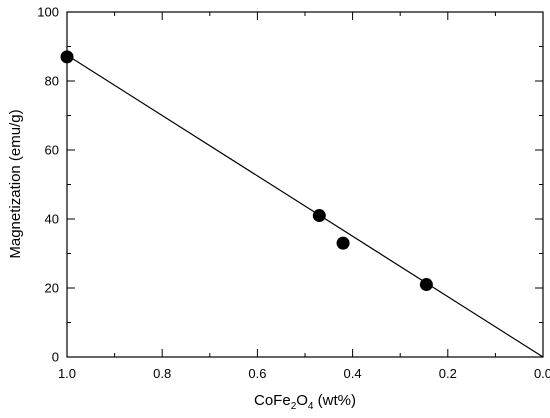  What do you see at coordinates (353, 373) in the screenshot?
I see `x-tick-label: 0.4` at bounding box center [353, 373].